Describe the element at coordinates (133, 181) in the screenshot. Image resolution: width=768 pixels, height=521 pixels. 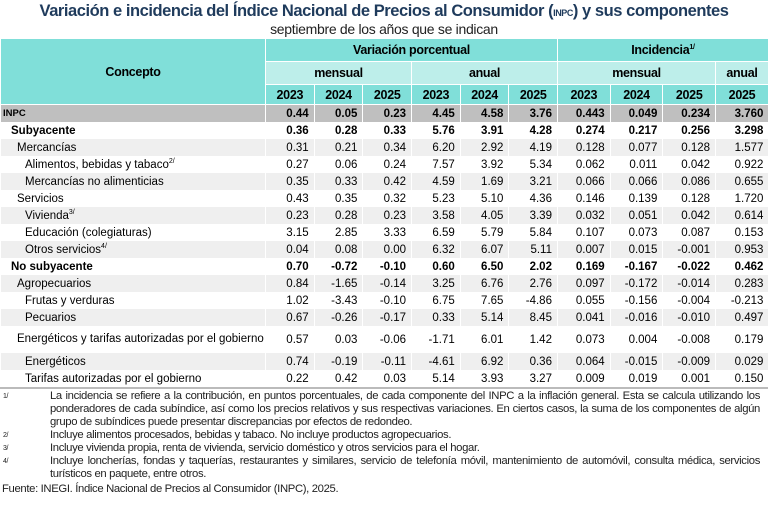
I see `row-label: Mercancías no alimenticias` at that location.